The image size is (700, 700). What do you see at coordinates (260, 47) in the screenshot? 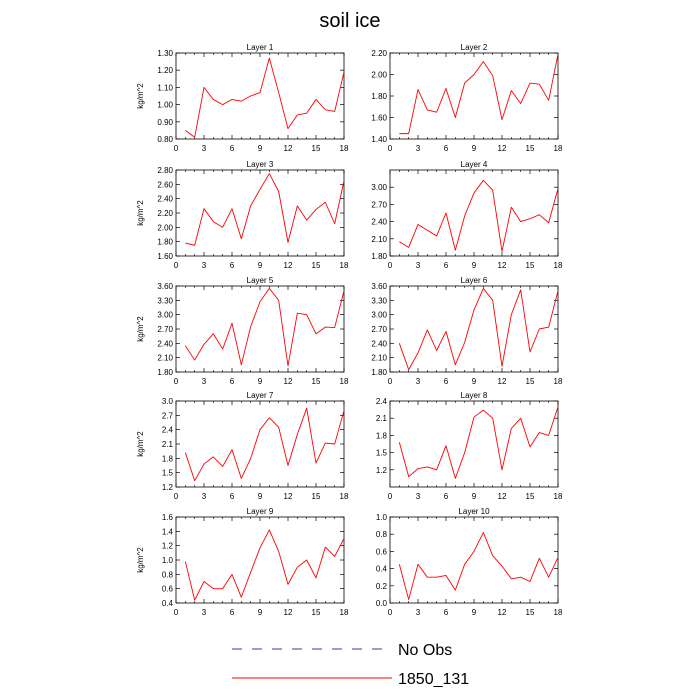
I see `panel-title: Layer 1` at bounding box center [260, 47].